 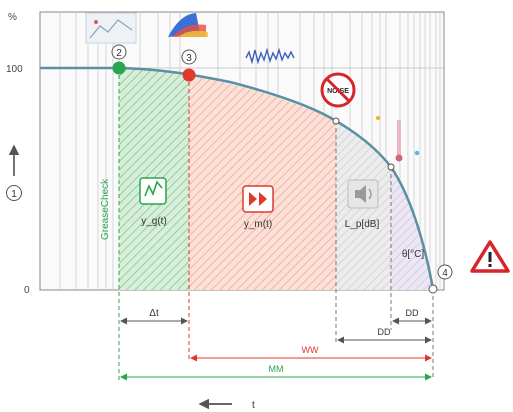 I want to click on svg-text: t, so click(x=253, y=405).